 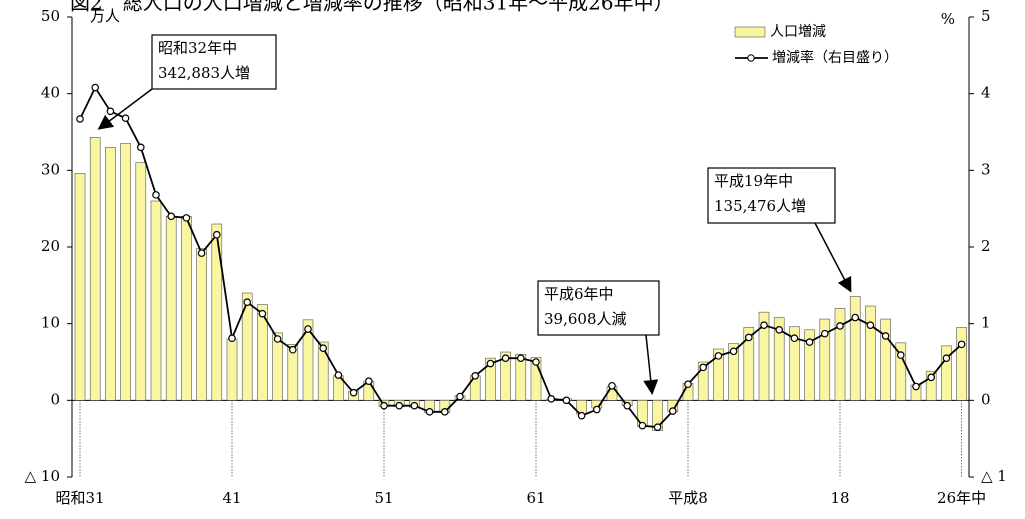 What do you see at coordinates (750, 32) in the screenshot?
I see `legend-swatch` at bounding box center [750, 32].